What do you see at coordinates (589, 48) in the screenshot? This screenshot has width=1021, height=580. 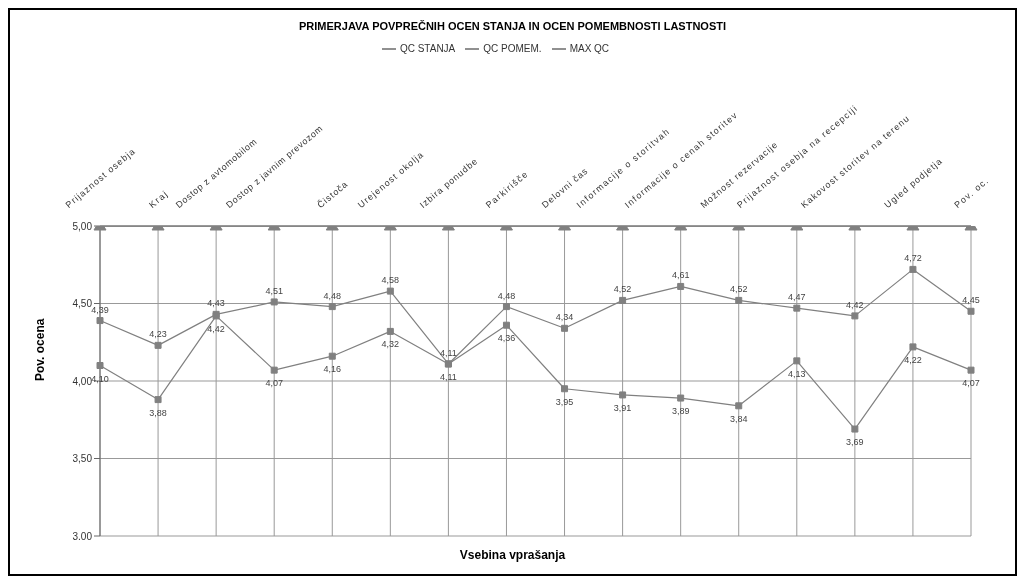 I see `legend-label: MAX QC` at bounding box center [589, 48].